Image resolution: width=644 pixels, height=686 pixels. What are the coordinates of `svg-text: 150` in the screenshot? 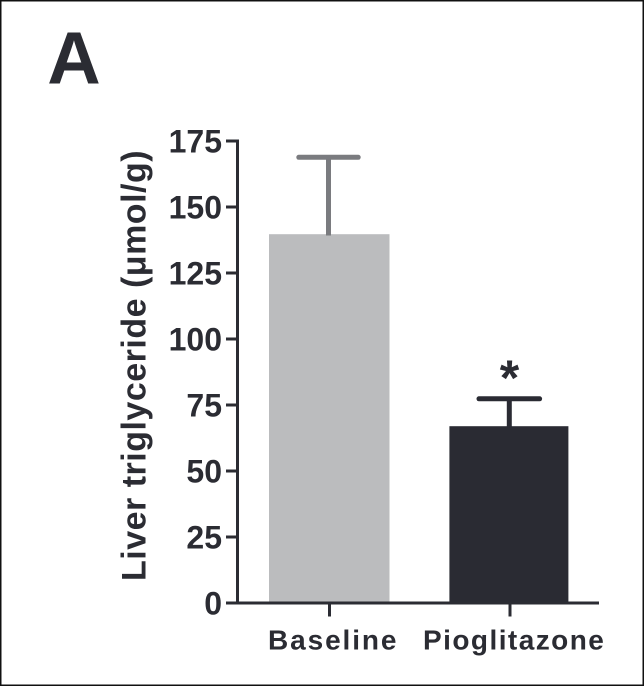 It's located at (195, 208).